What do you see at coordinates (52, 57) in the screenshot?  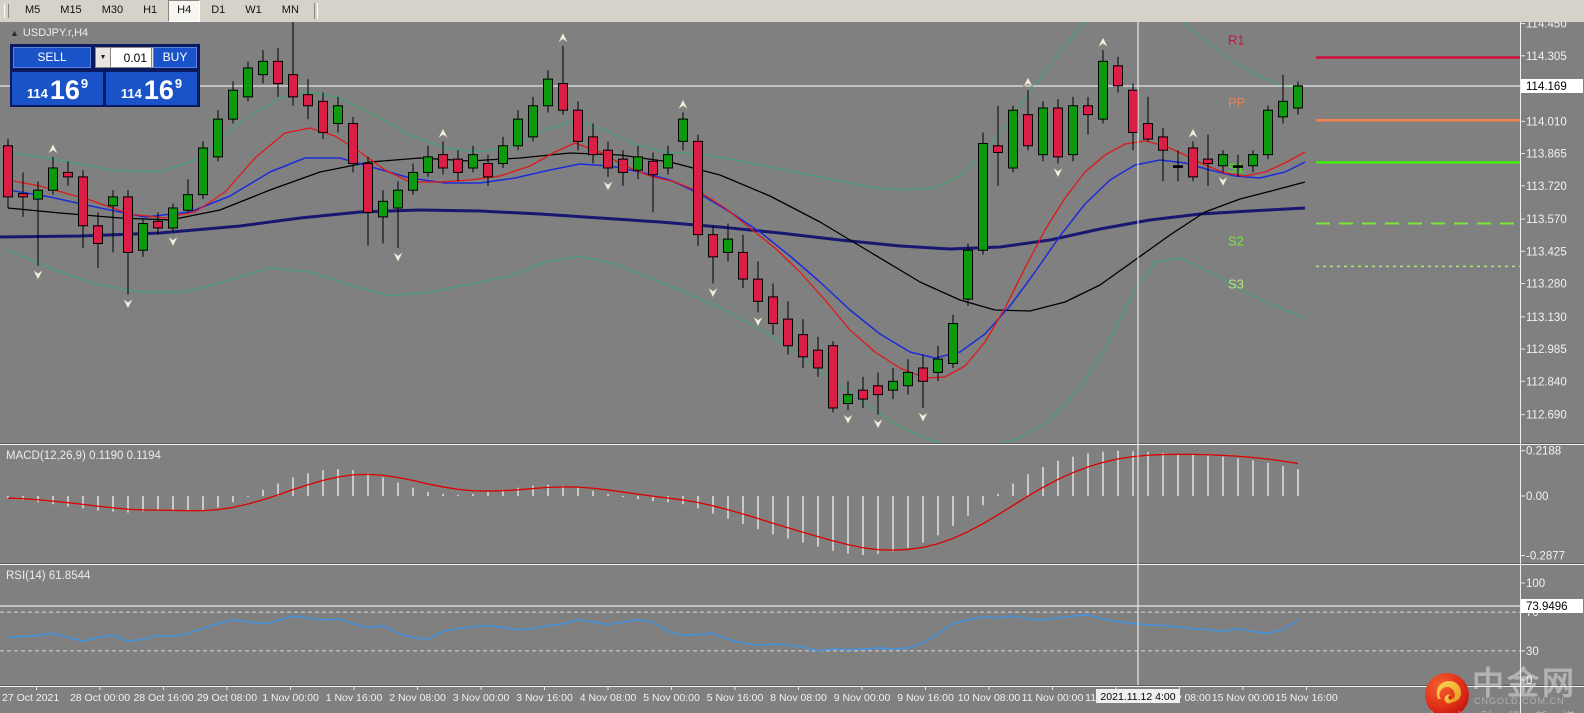 I see `sell-button: SELL` at bounding box center [52, 57].